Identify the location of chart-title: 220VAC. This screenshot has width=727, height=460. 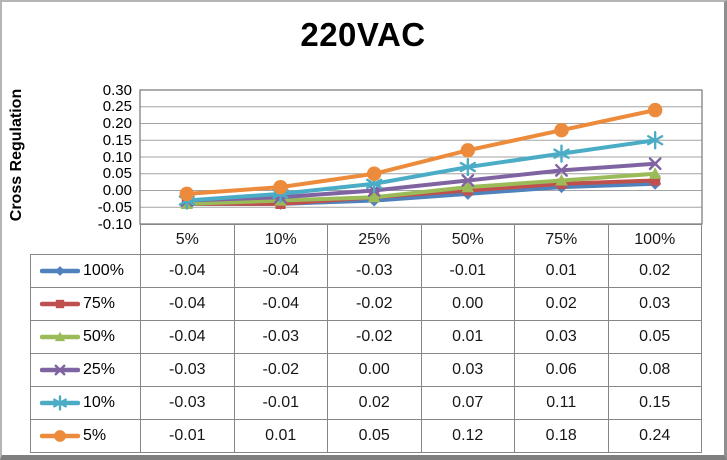
(363, 34).